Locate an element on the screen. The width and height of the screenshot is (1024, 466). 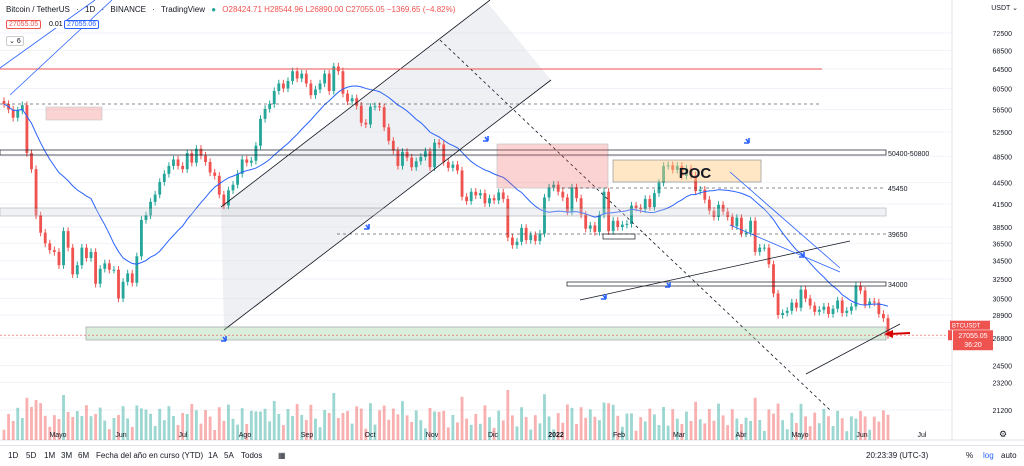
range-5d: 5D is located at coordinates (31, 455).